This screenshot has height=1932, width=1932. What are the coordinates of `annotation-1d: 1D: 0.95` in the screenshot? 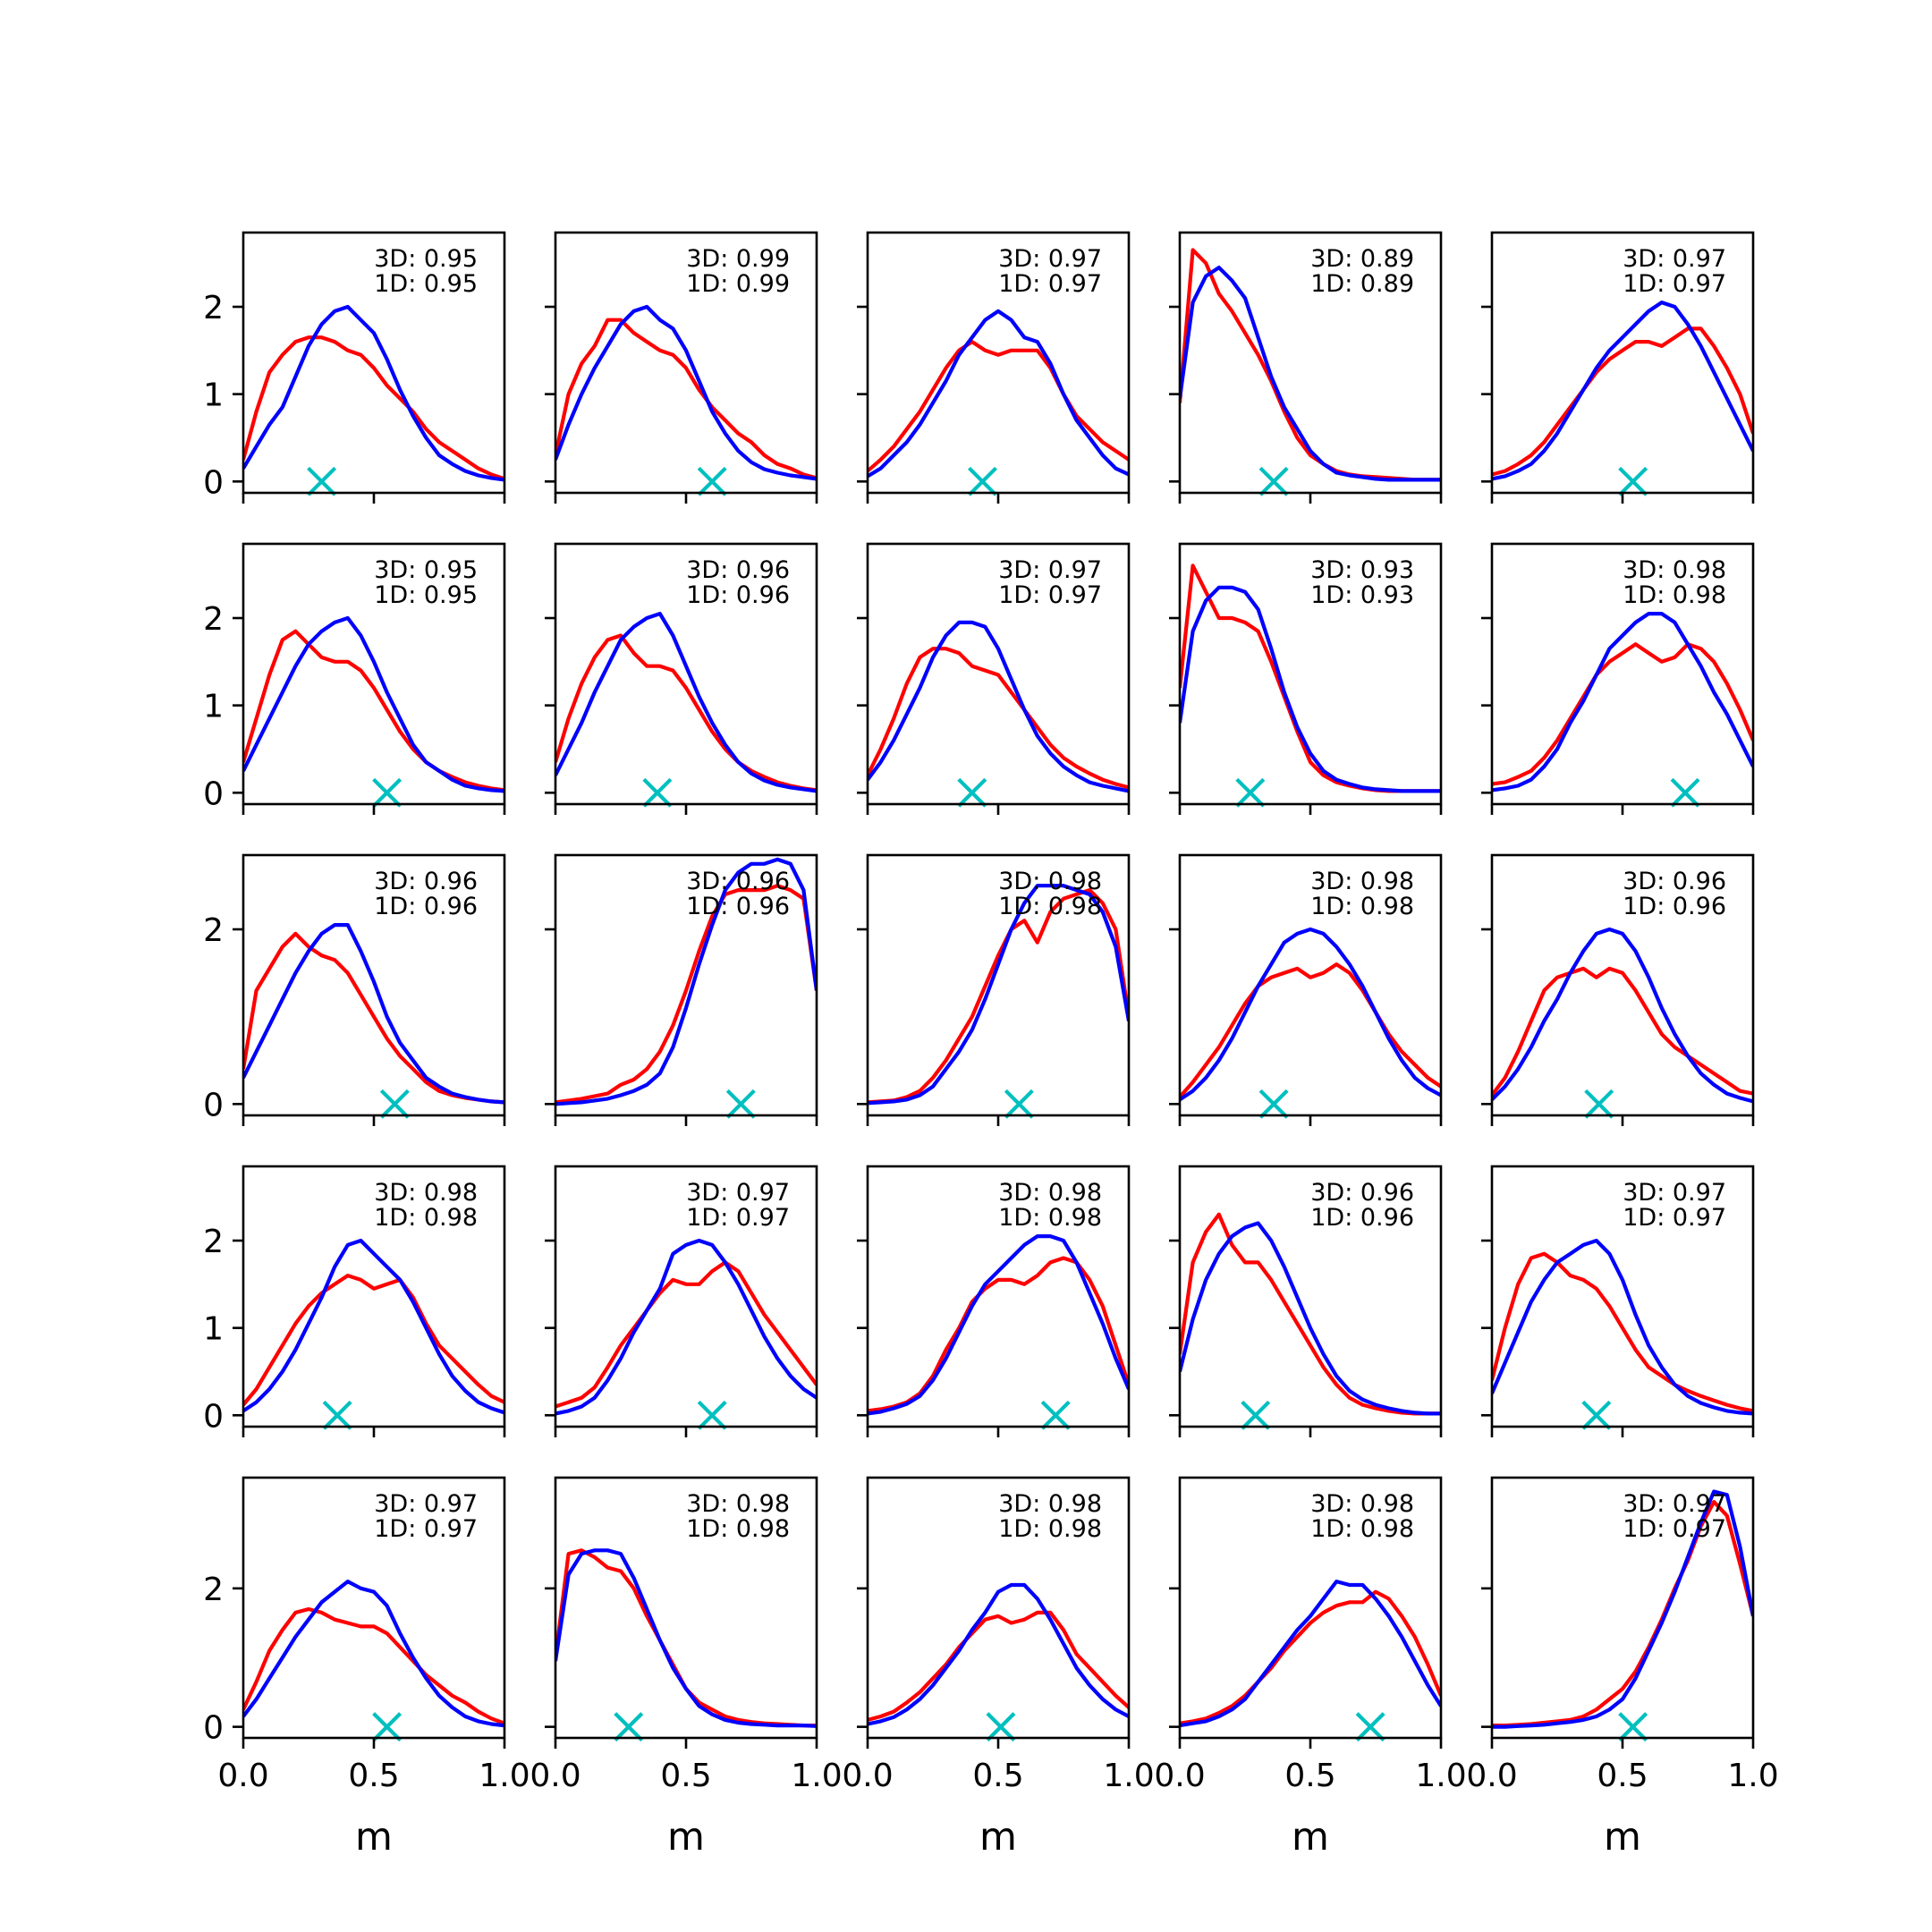 It's located at (426, 284).